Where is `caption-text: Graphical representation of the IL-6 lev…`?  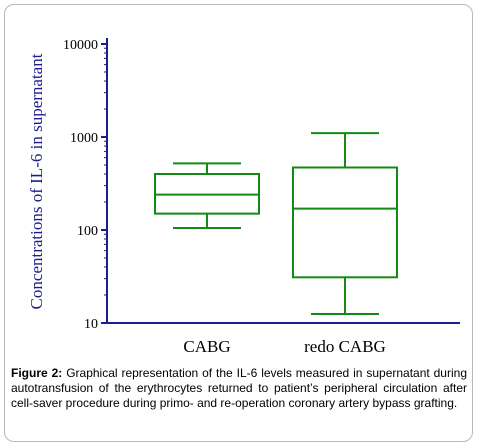
caption-text: Graphical representation of the IL-6 lev… is located at coordinates (239, 388).